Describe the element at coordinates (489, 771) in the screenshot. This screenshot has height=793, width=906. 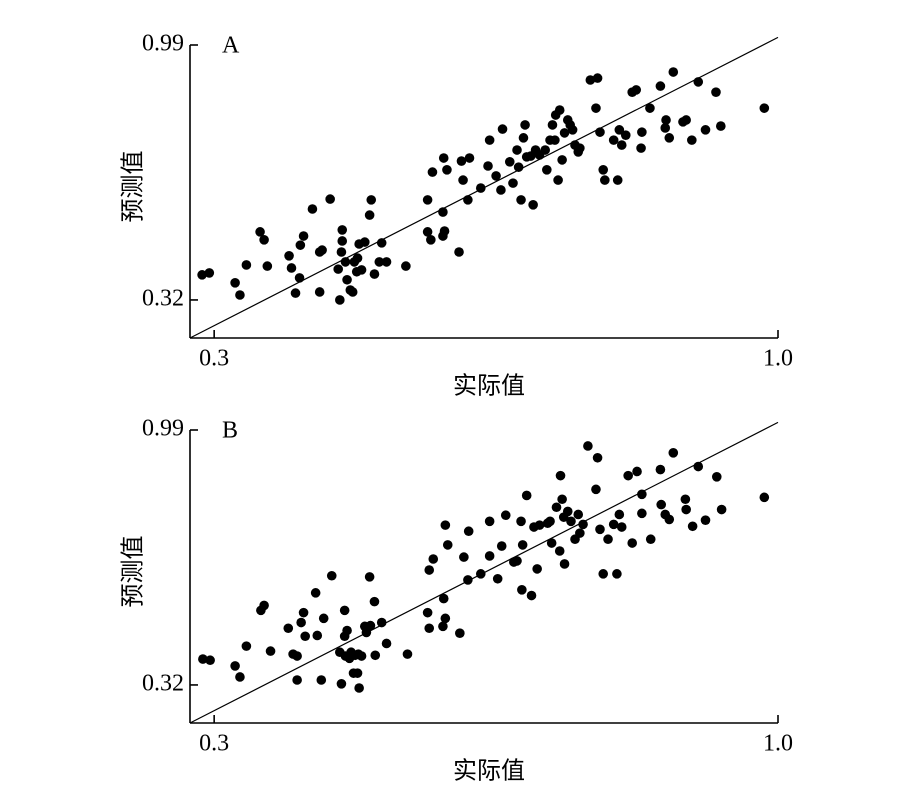
I see `x-axis-label: 实际值` at that location.